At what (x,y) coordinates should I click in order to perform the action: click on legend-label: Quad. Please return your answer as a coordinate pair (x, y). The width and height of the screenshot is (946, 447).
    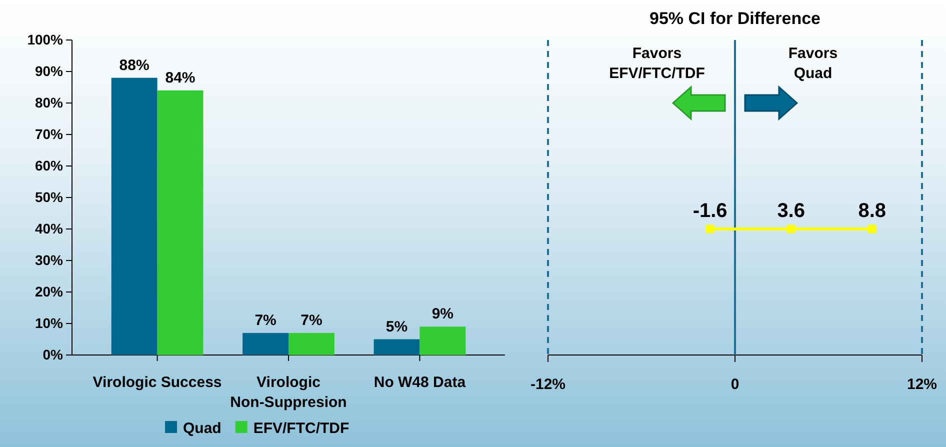
    Looking at the image, I should click on (202, 428).